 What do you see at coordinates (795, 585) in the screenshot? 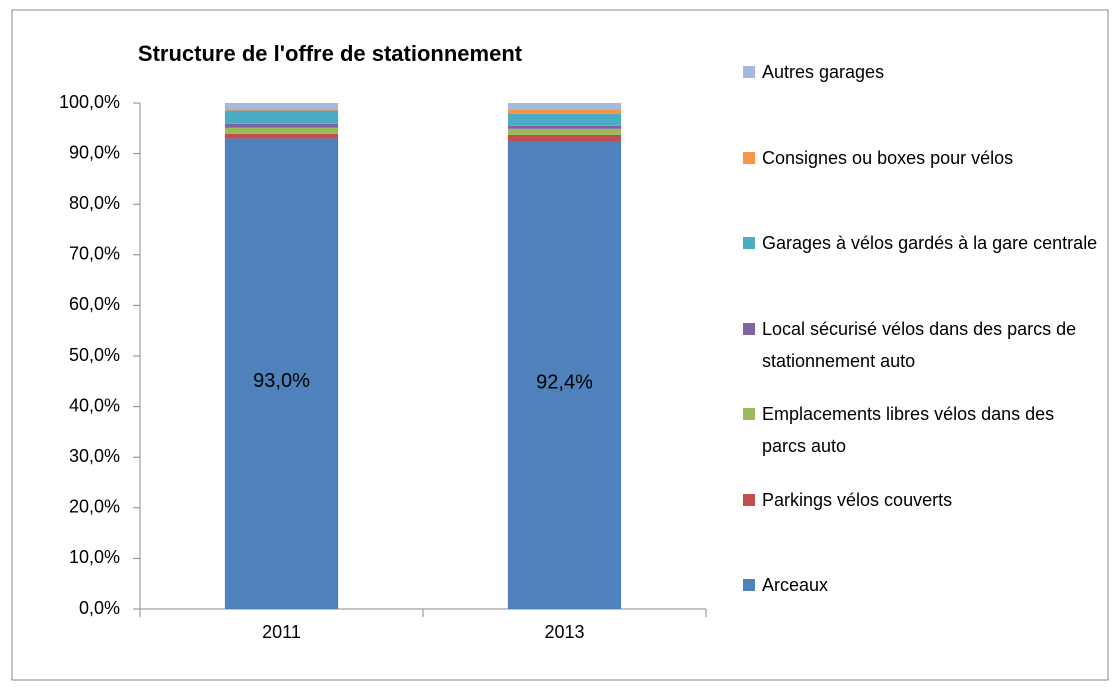
I see `legend-label: Arceaux` at bounding box center [795, 585].